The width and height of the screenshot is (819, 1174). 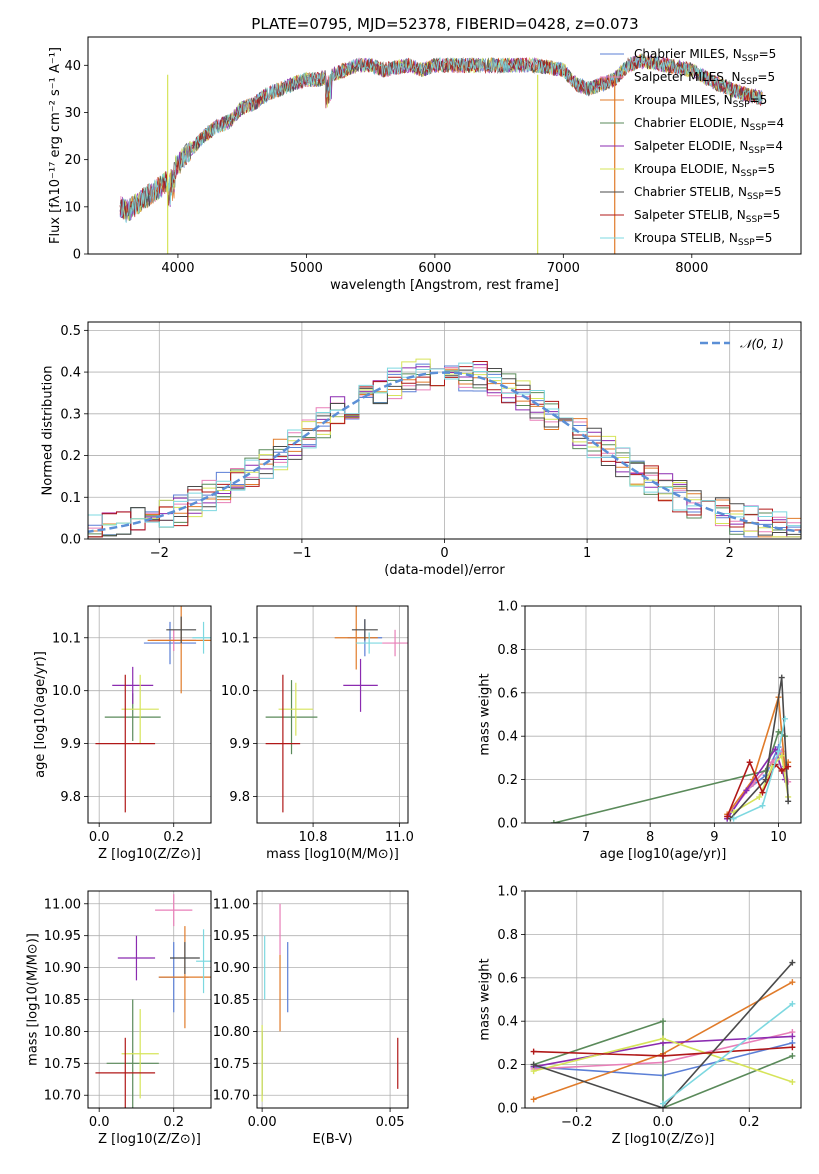 What do you see at coordinates (714, 837) in the screenshot?
I see `x-tick-label: 9` at bounding box center [714, 837].